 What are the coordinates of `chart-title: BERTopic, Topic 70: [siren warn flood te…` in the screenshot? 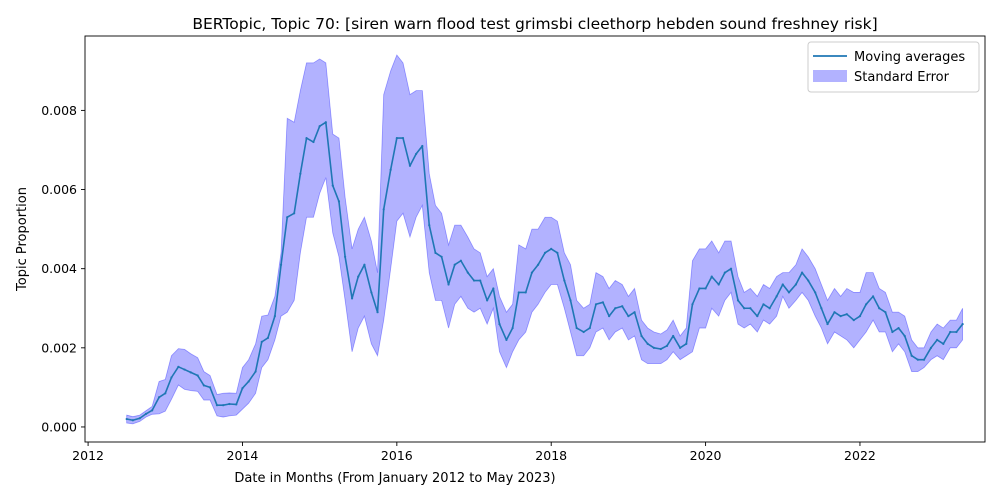 It's located at (534, 24).